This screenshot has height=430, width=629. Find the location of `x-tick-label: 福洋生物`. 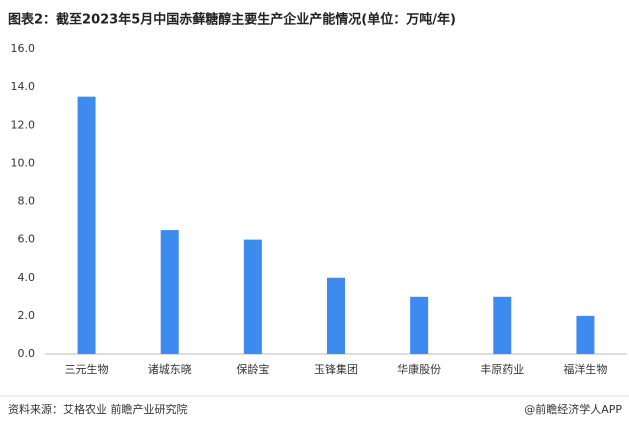

x-tick-label: 福洋生物 is located at coordinates (585, 369).